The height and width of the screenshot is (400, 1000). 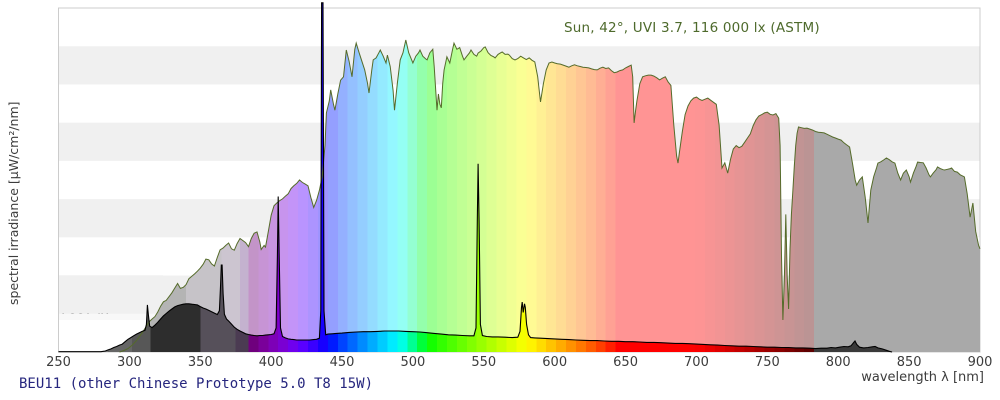 I want to click on x-tick-label: 250, so click(x=58, y=362).